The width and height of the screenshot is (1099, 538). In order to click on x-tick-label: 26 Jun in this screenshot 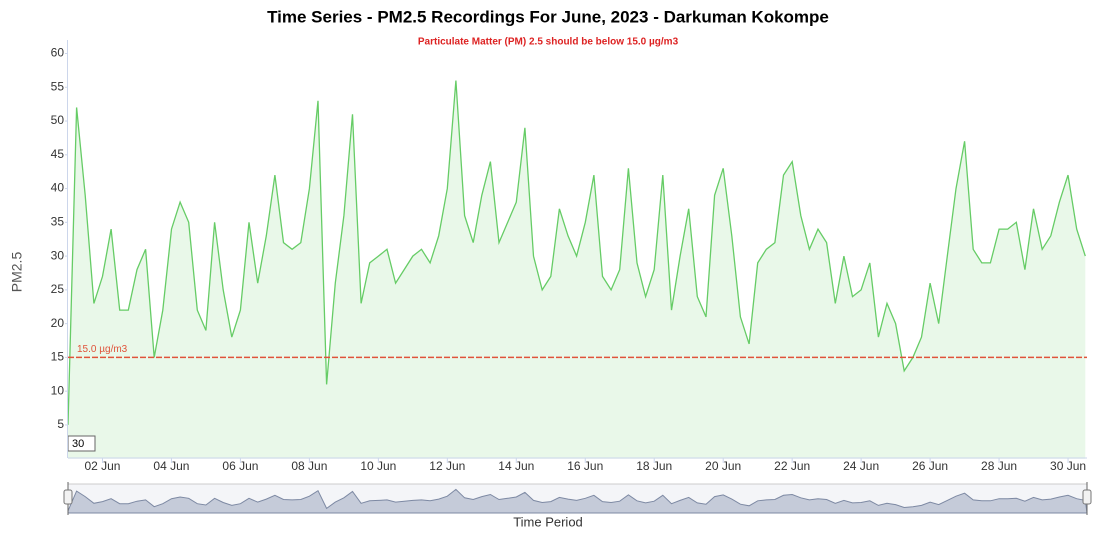, I will do `click(930, 466)`.